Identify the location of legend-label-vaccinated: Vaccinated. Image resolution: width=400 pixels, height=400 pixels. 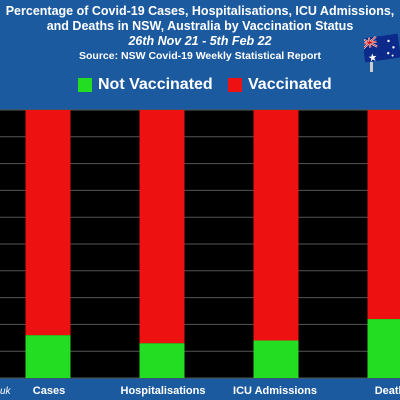
(290, 84).